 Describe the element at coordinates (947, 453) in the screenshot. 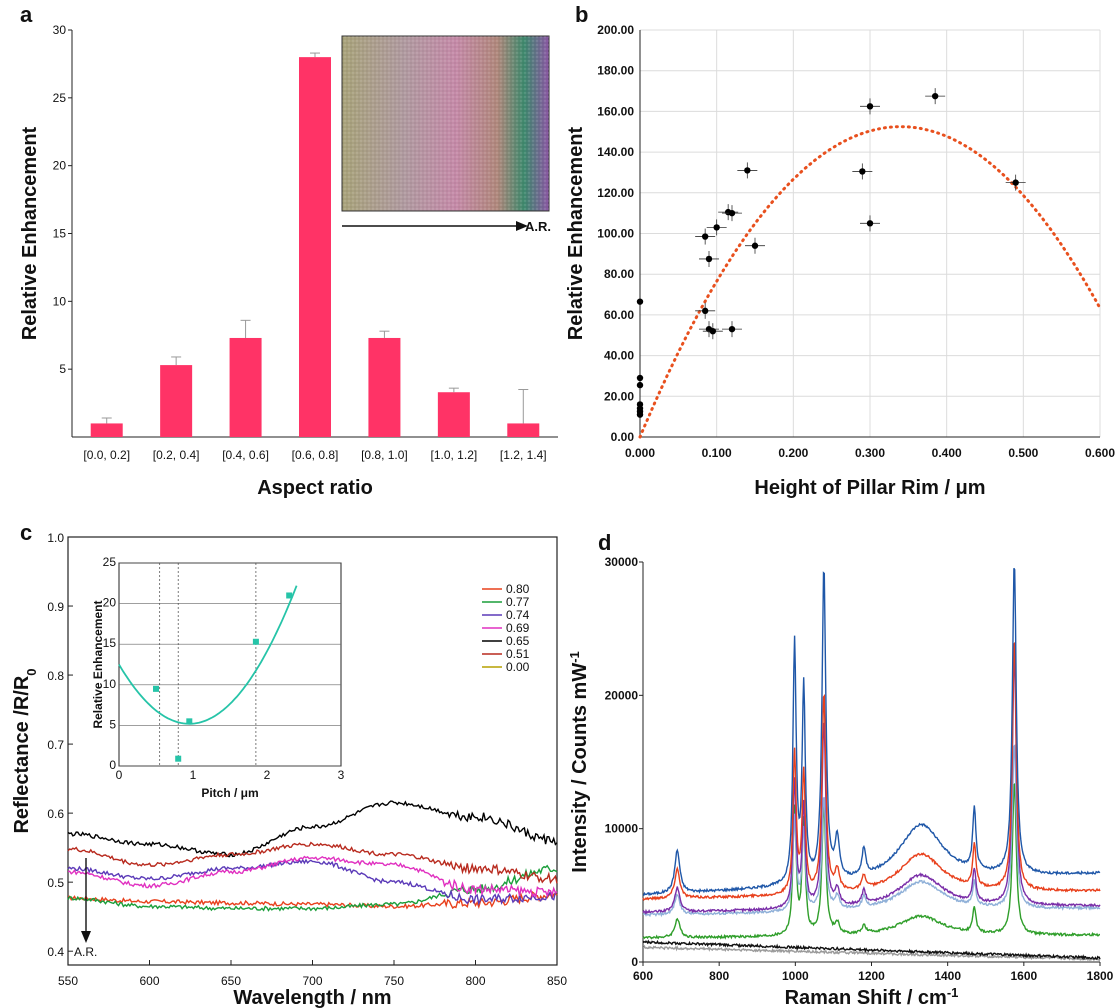

I see `panel-b-x-tick-label: 0.400` at that location.